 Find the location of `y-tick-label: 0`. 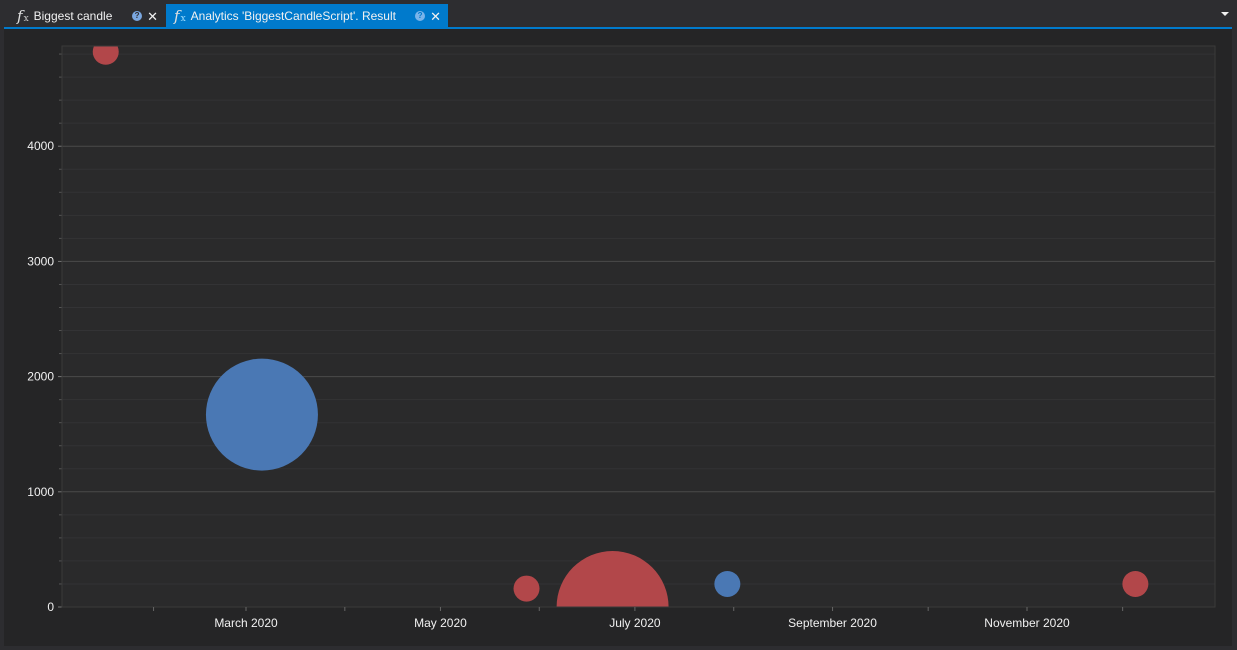

y-tick-label: 0 is located at coordinates (50, 607).